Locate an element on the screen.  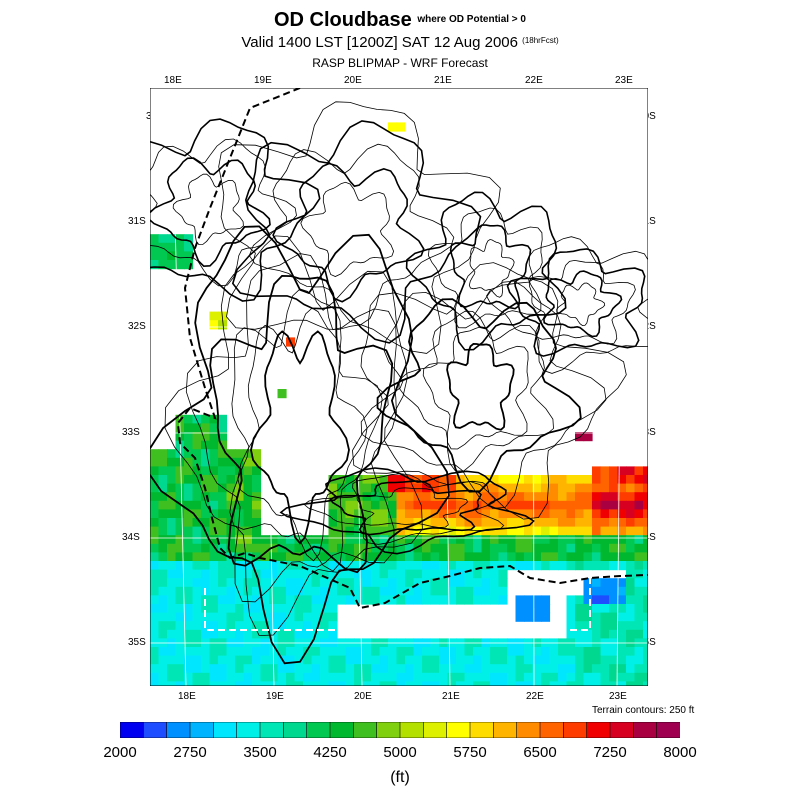
colorbar-swatch is located at coordinates (458, 730).